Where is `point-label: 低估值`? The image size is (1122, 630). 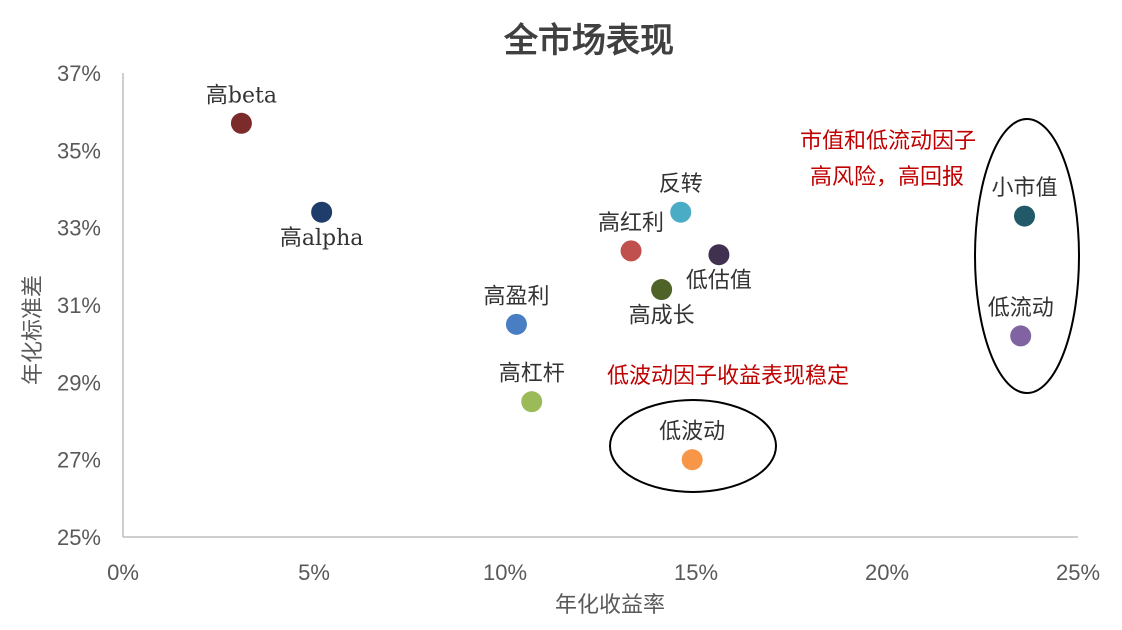 point-label: 低估值 is located at coordinates (719, 281).